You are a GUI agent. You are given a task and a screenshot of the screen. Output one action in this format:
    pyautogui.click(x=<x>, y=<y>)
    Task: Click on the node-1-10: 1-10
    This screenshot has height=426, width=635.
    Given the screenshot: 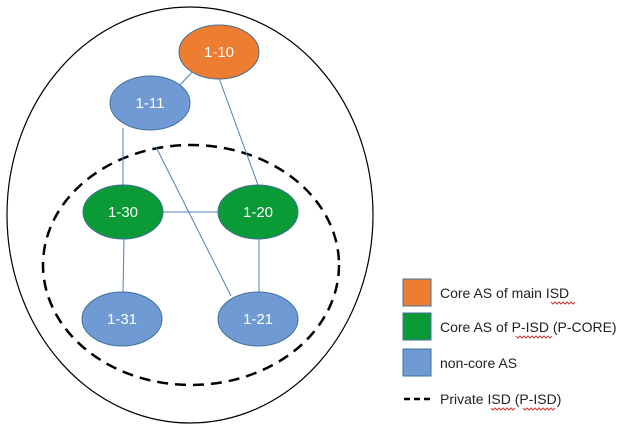 What is the action you would take?
    pyautogui.click(x=219, y=52)
    